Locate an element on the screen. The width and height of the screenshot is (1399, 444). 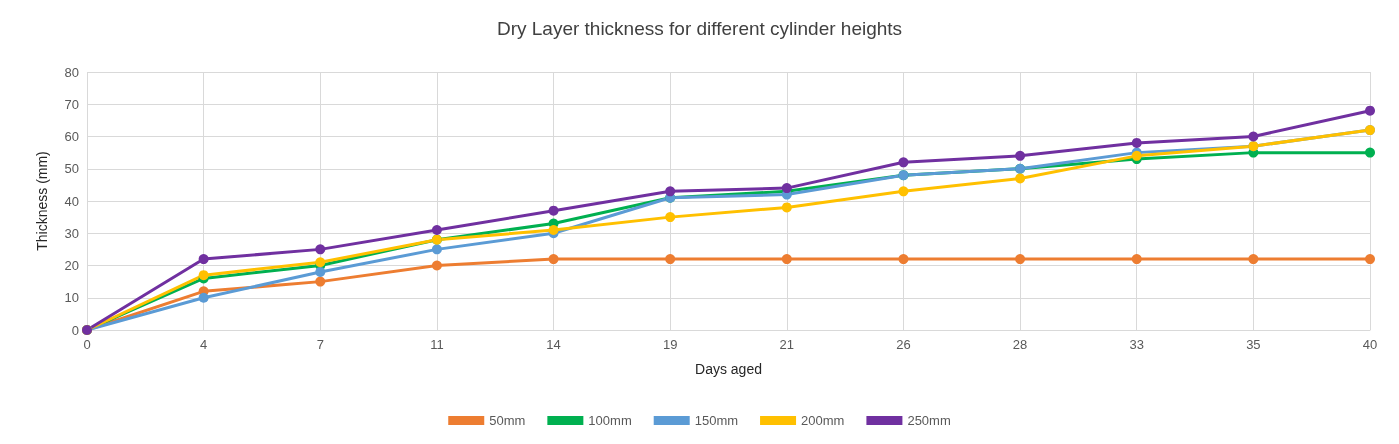
y-tick-label: 80 is located at coordinates (71, 72).